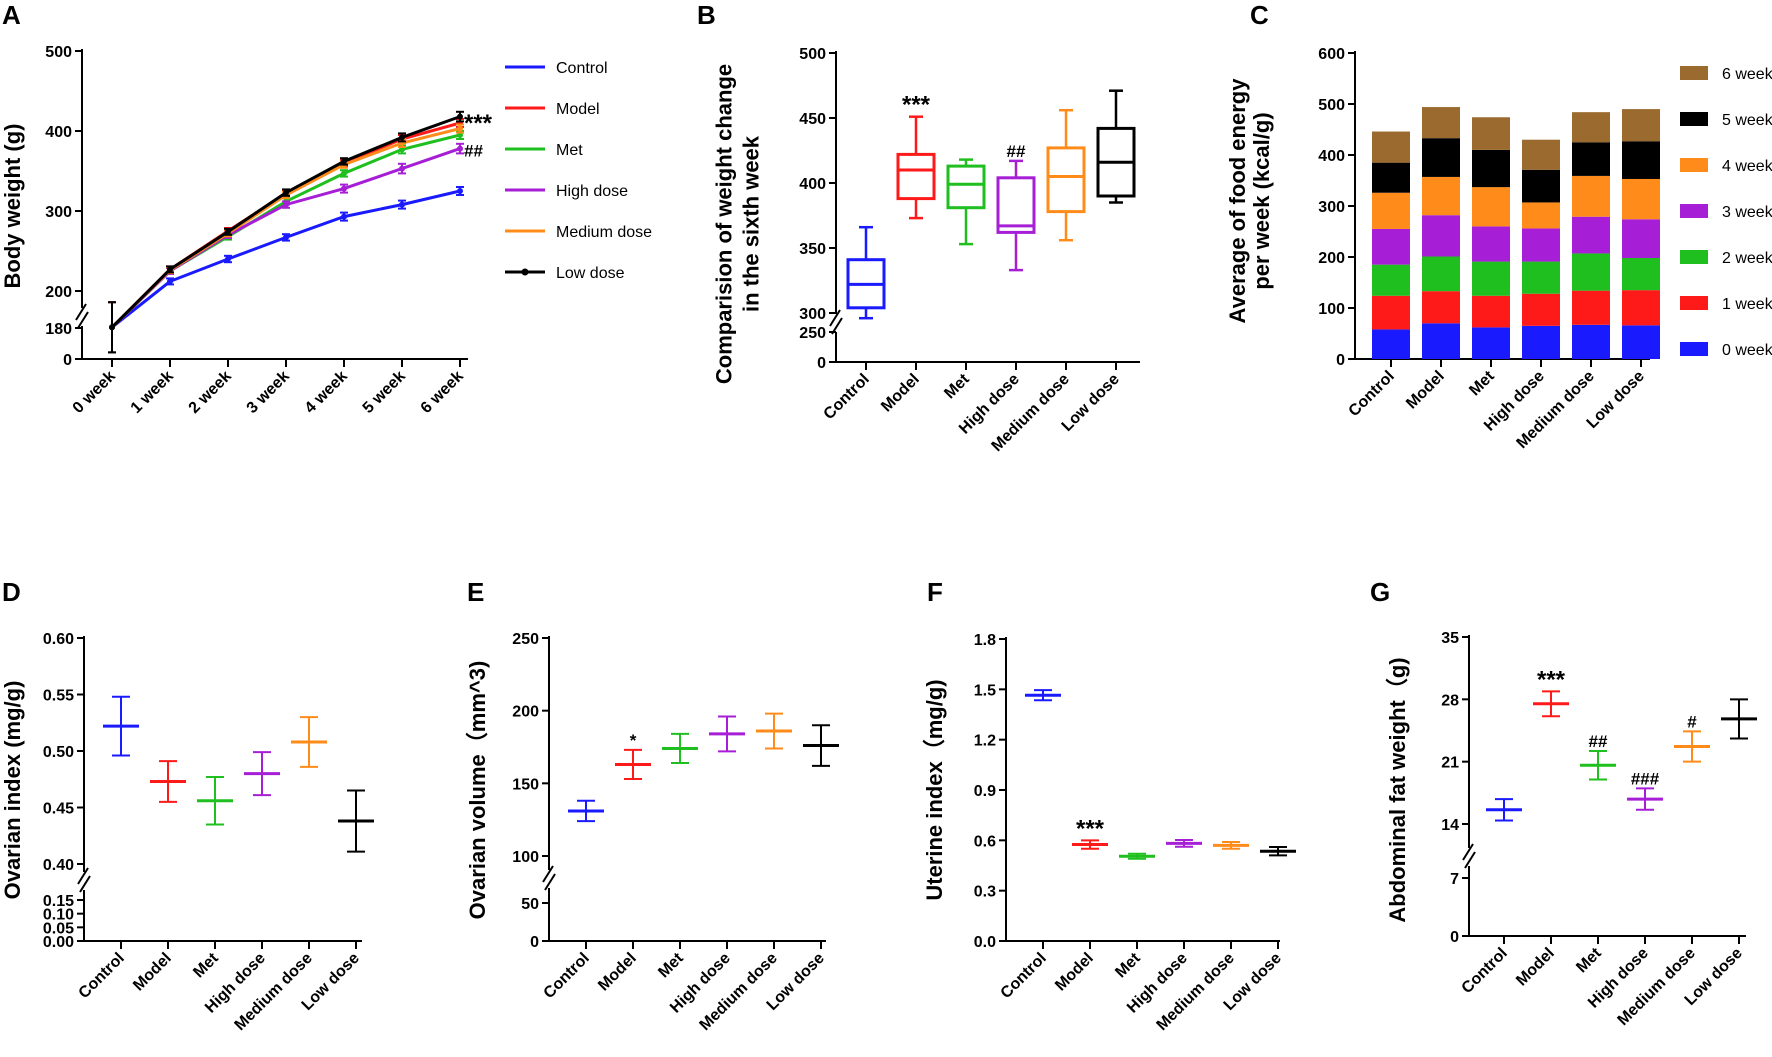 This screenshot has width=1772, height=1057. Describe the element at coordinates (525, 784) in the screenshot. I see `y-tick-label: 150` at that location.